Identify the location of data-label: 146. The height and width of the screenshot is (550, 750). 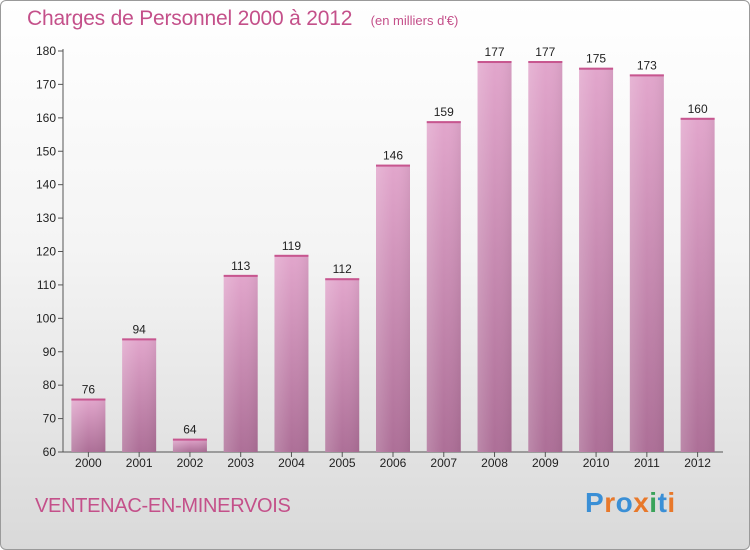
(393, 156).